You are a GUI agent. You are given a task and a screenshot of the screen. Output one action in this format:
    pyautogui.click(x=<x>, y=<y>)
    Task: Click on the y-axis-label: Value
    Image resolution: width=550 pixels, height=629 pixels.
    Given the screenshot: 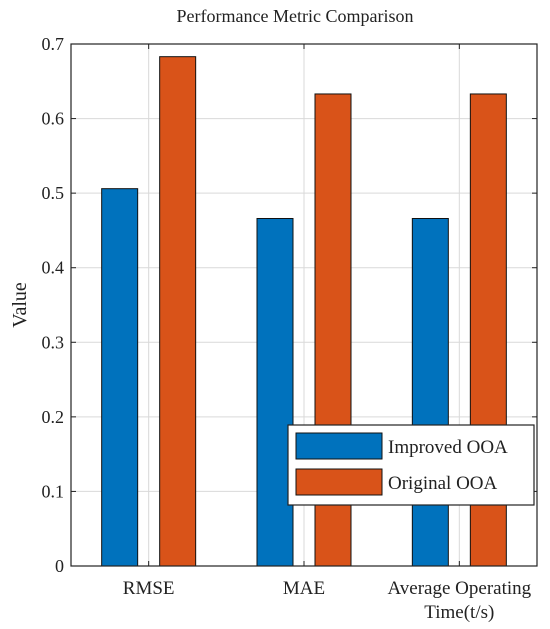 What is the action you would take?
    pyautogui.click(x=20, y=305)
    